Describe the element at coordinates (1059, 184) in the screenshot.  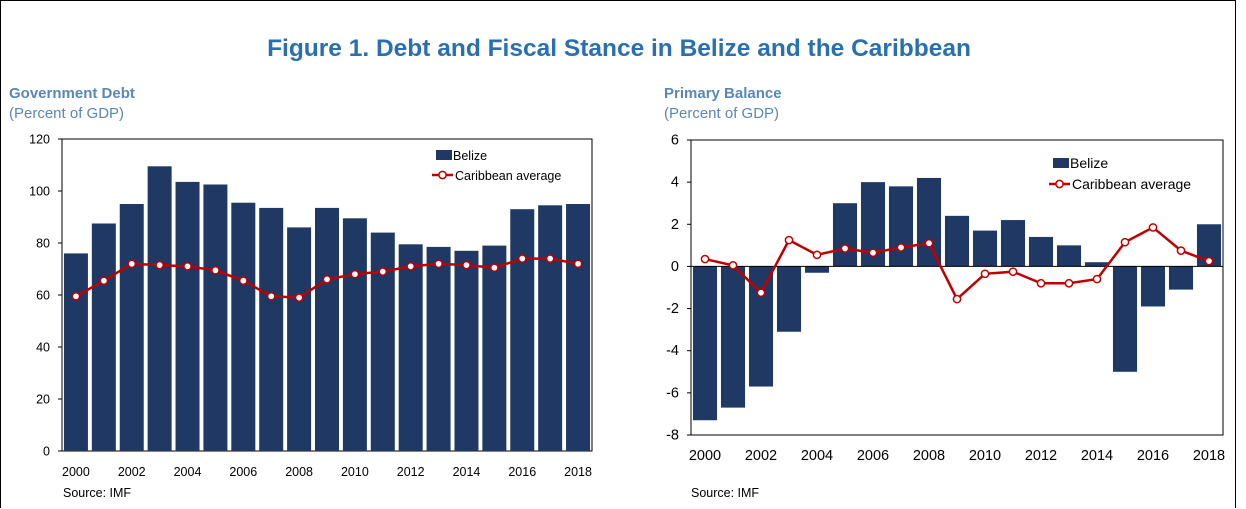
I see `balance-legend-line-marker` at that location.